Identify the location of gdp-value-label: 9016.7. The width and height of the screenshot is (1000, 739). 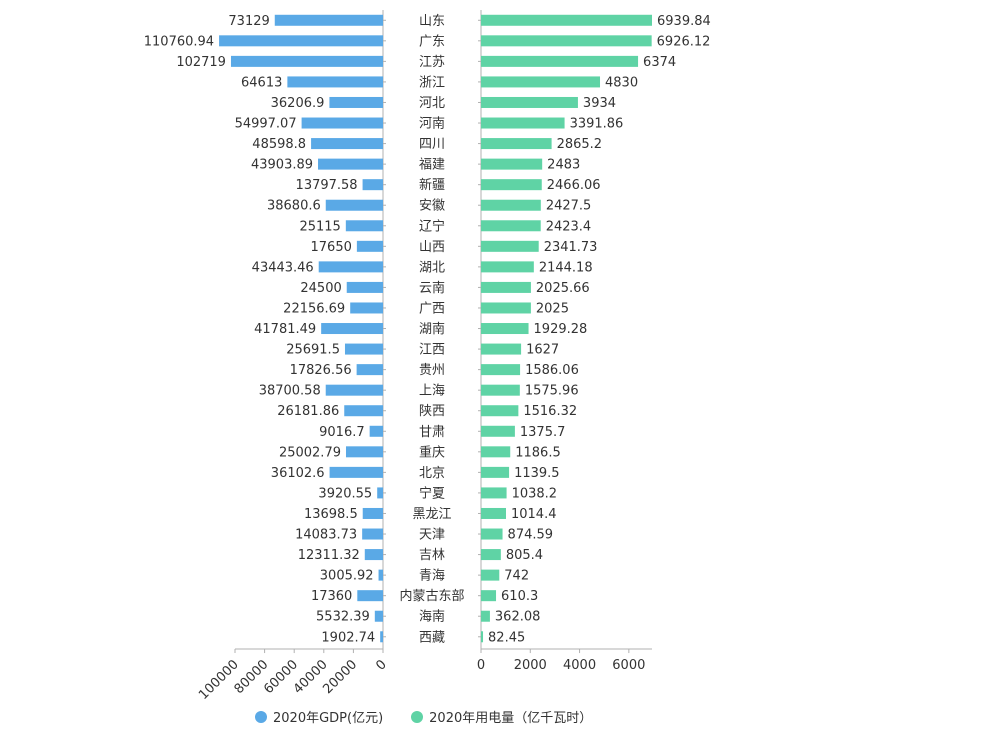
(342, 432).